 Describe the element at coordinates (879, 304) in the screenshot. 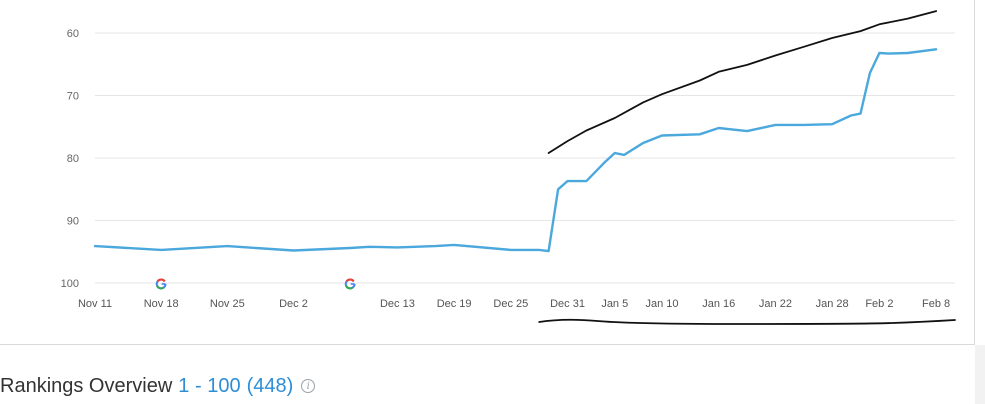

I see `x-tick-label: Feb 2` at that location.